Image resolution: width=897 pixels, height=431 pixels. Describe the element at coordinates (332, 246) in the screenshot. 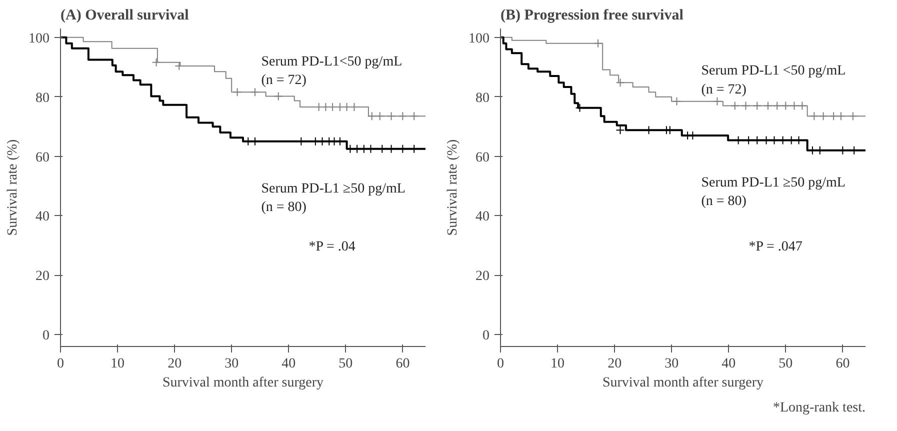

I see `annotation: *P = .04` at that location.